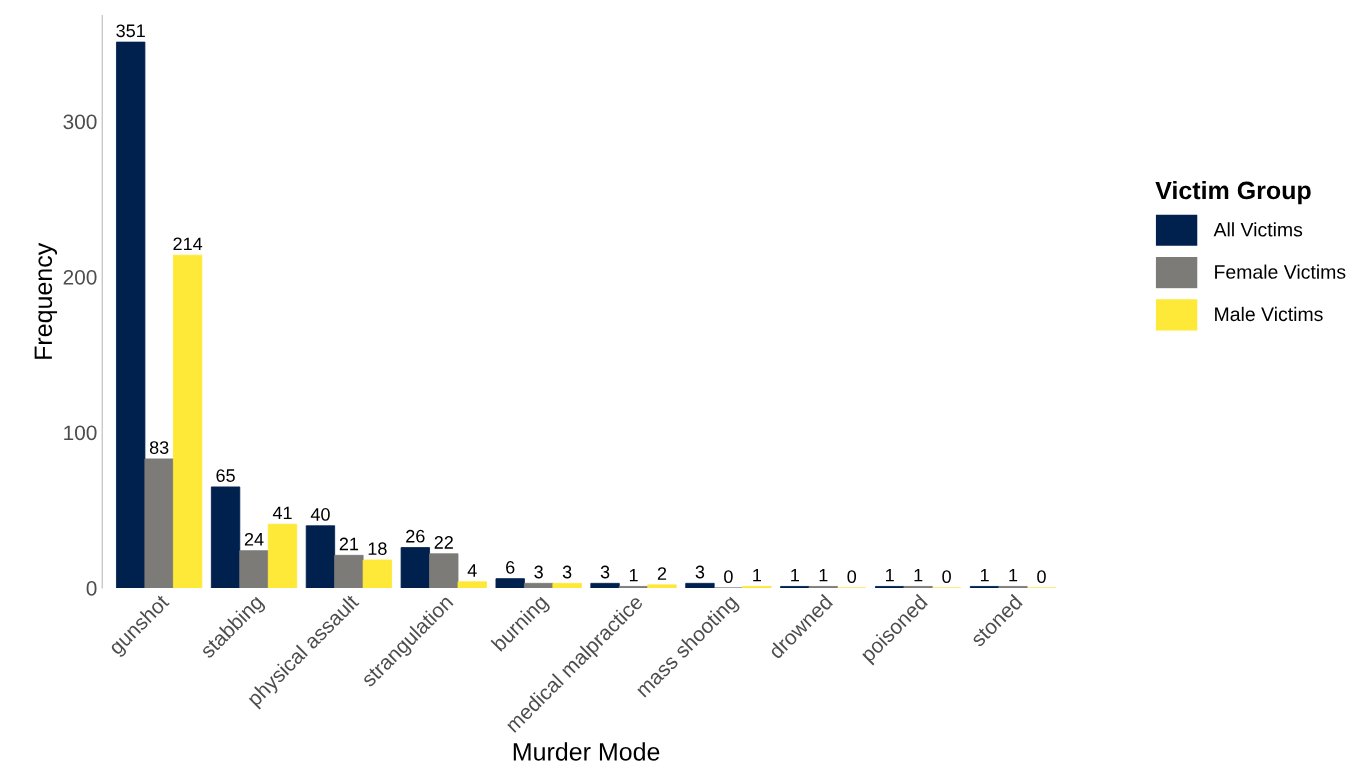 The width and height of the screenshot is (1363, 784). Describe the element at coordinates (349, 544) in the screenshot. I see `data-label: 21` at that location.